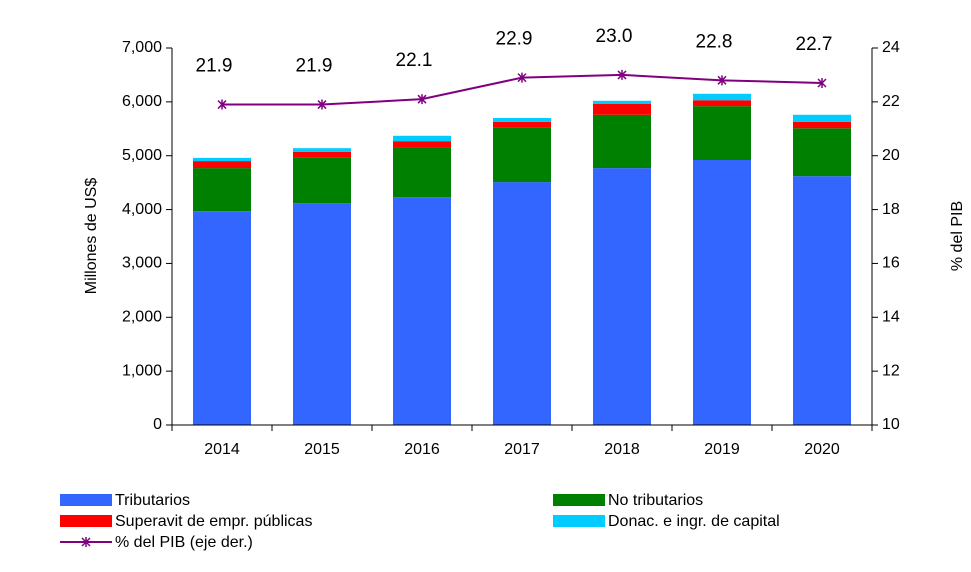 The width and height of the screenshot is (971, 572). What do you see at coordinates (891, 424) in the screenshot?
I see `y2-tick-label: 10` at bounding box center [891, 424].